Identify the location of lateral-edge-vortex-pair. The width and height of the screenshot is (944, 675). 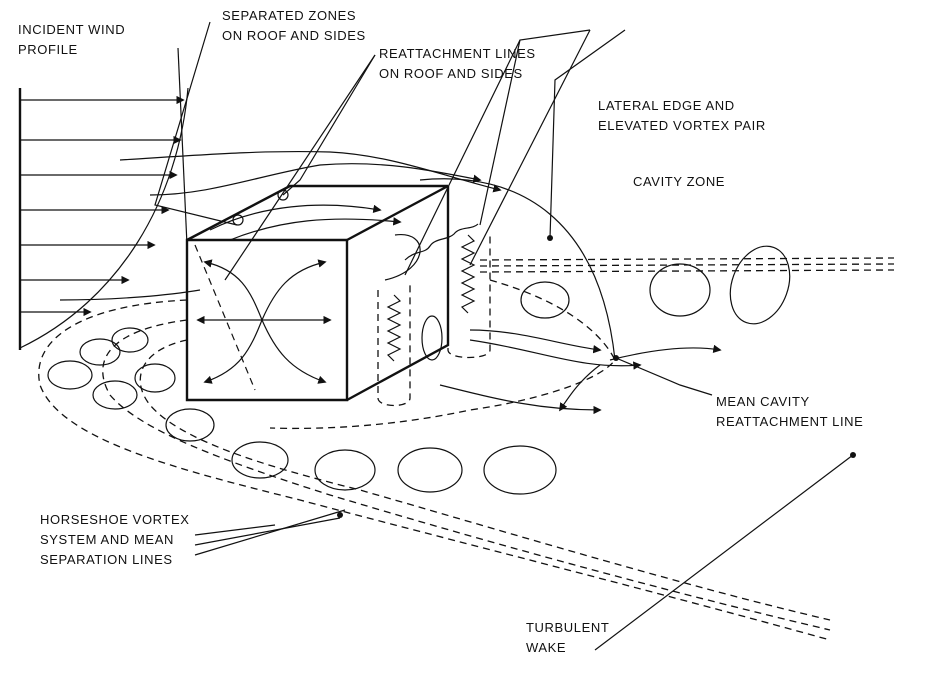
(434, 315).